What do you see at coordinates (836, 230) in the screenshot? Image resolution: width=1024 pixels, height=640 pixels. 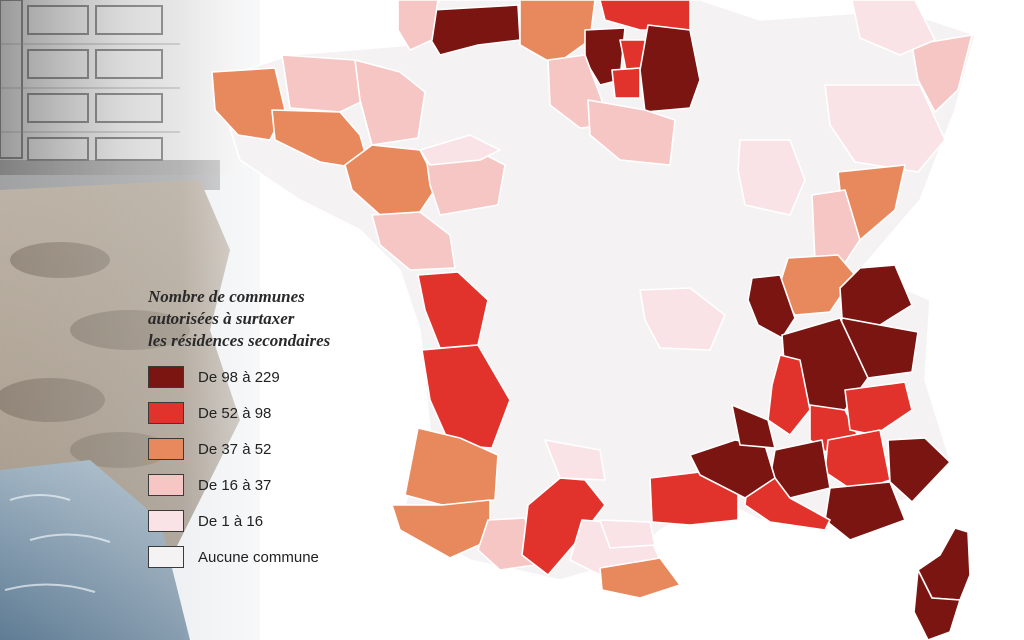 I see `dept-jura` at bounding box center [836, 230].